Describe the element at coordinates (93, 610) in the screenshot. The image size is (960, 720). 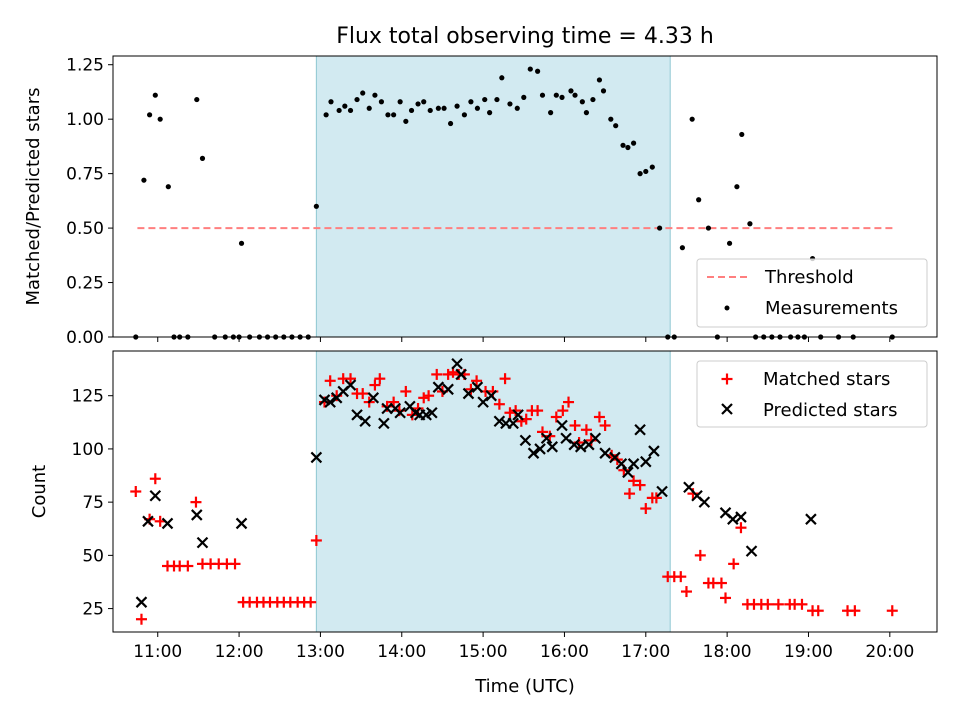
I see `bottom-y-tick-label: 25` at that location.